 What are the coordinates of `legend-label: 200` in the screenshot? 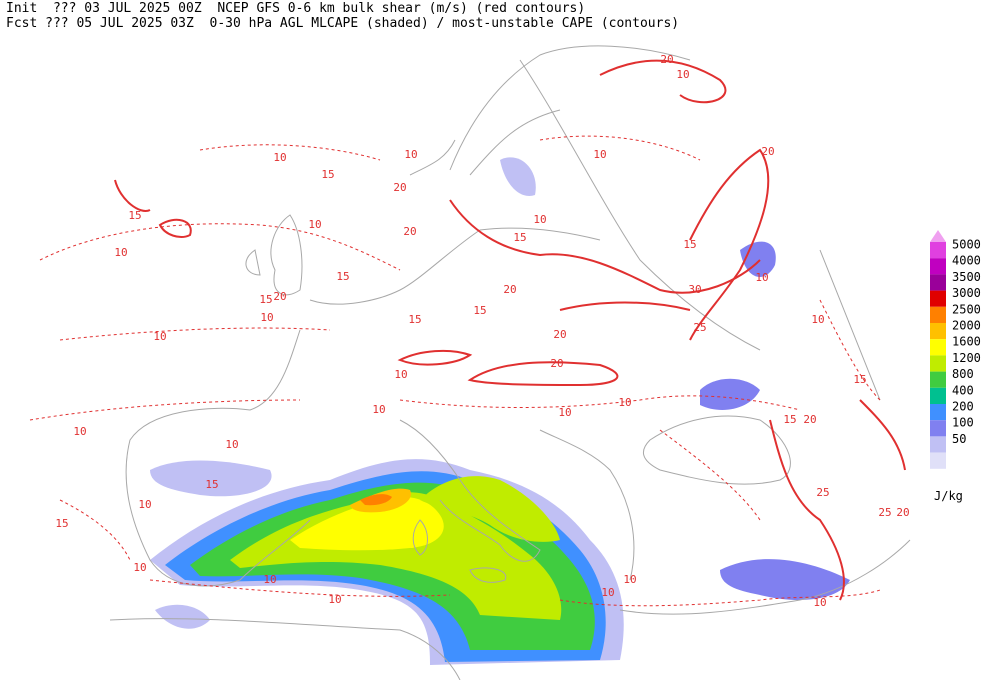 It's located at (963, 407).